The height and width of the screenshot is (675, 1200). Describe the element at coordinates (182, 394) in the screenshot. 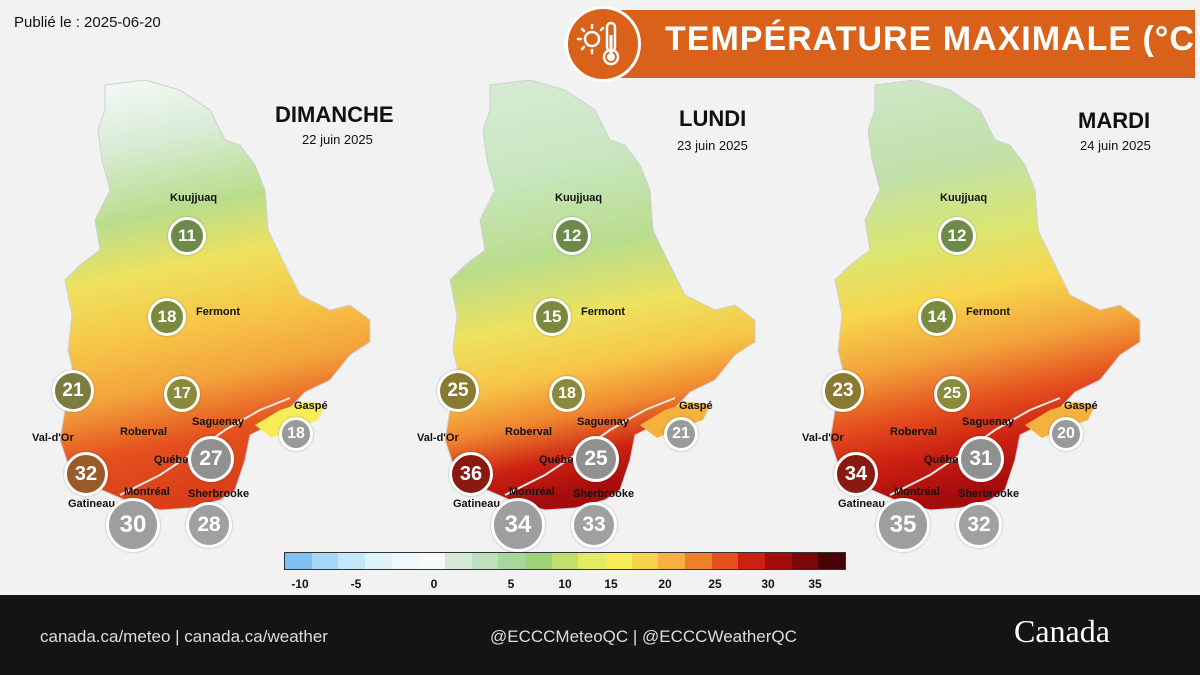

I see `temperature-badge-saguenay_inland: 17` at that location.